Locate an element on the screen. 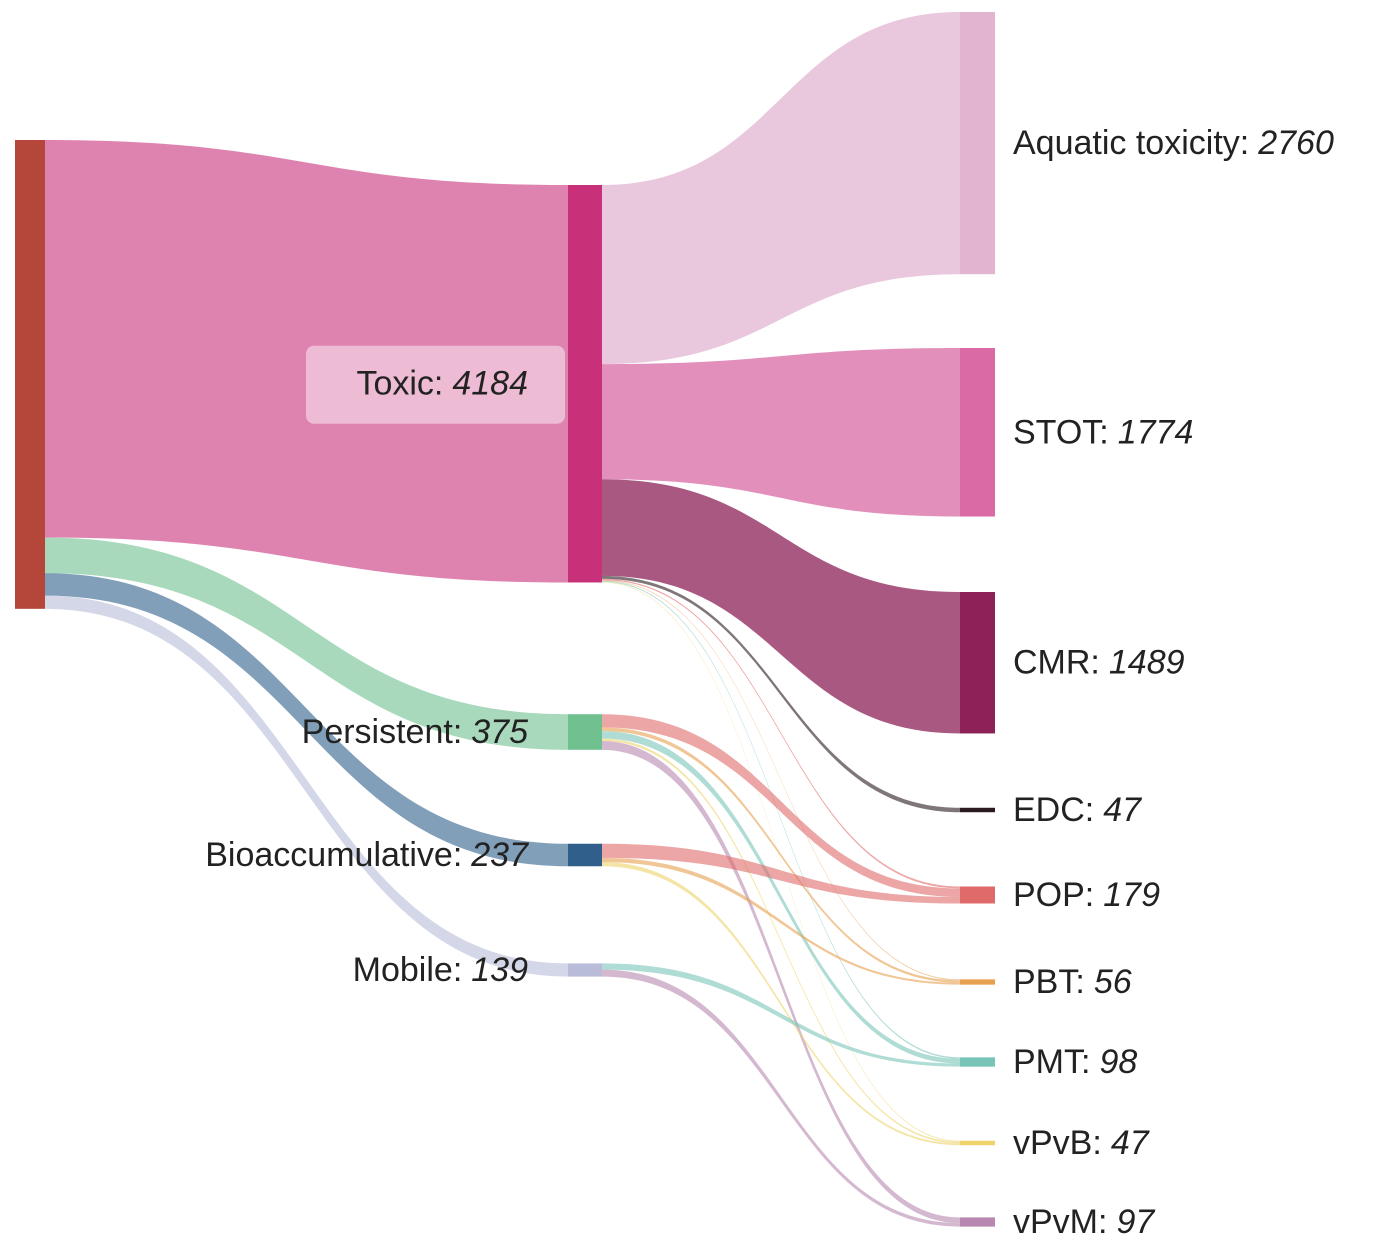 This screenshot has width=1373, height=1246. node-value: 4184 is located at coordinates (490, 384).